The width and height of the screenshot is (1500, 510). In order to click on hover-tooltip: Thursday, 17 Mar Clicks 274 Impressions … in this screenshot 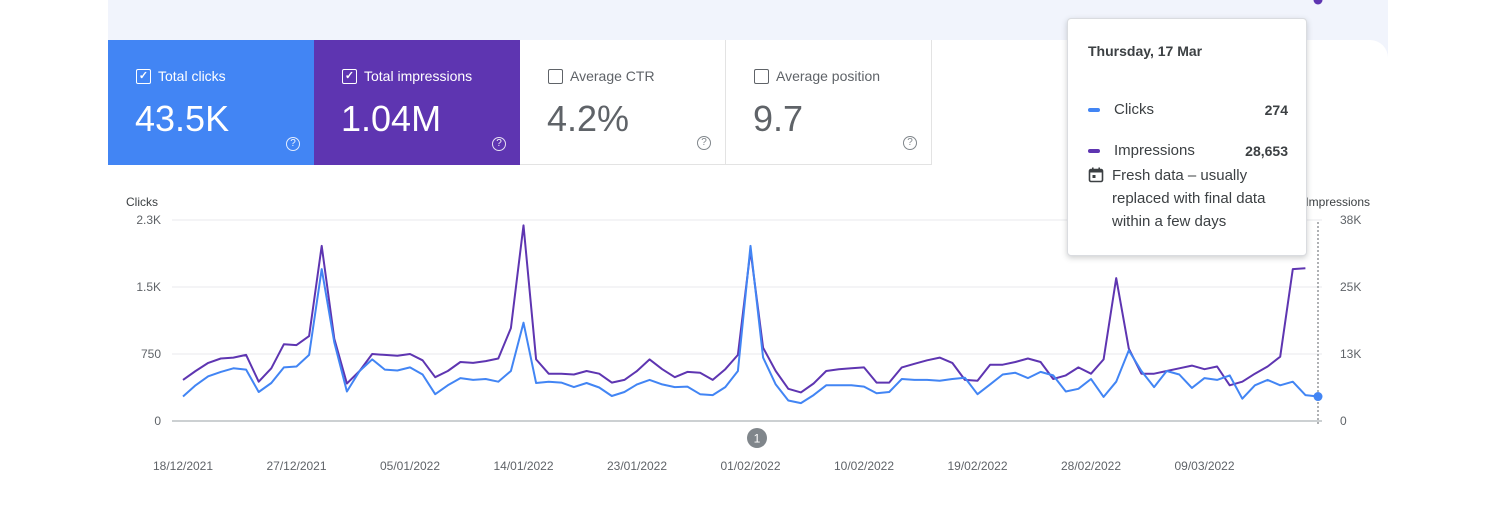, I will do `click(1187, 137)`.